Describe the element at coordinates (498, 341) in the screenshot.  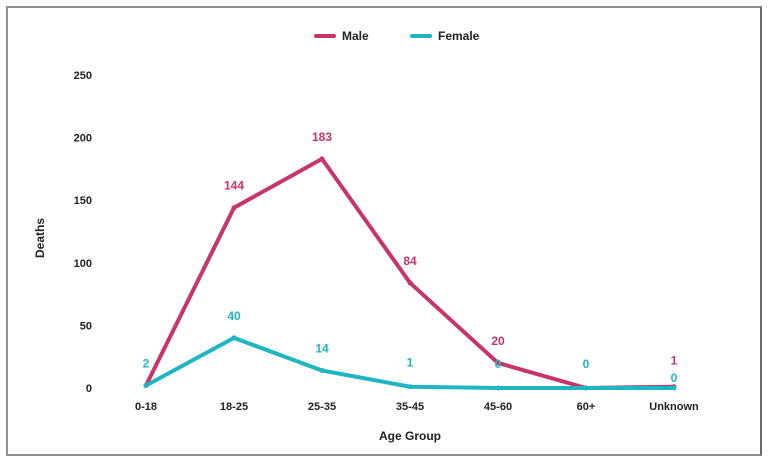
I see `data-label-male: 20` at that location.